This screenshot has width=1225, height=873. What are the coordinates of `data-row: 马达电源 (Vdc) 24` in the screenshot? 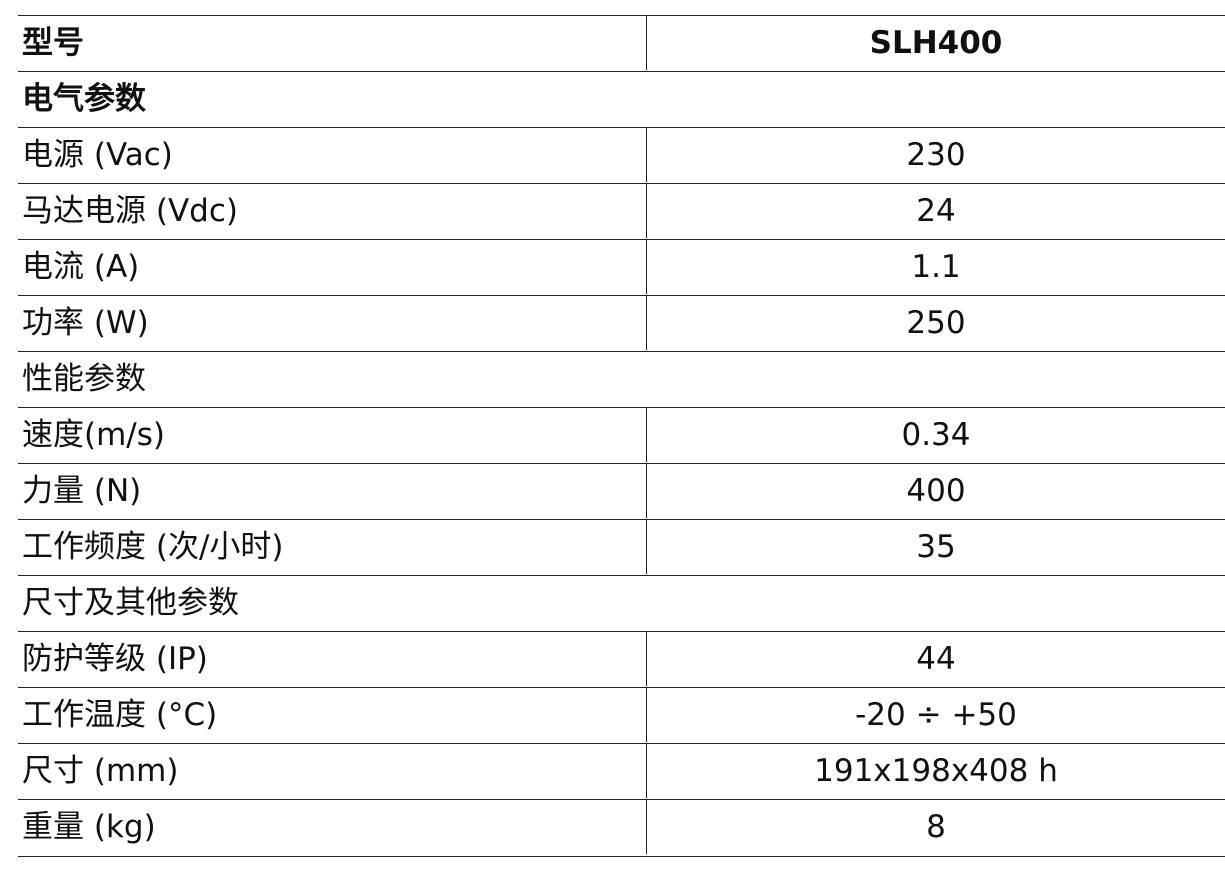 It's located at (621, 211).